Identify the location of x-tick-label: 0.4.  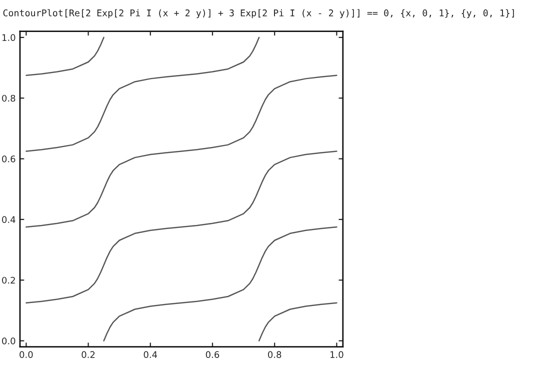
(151, 354).